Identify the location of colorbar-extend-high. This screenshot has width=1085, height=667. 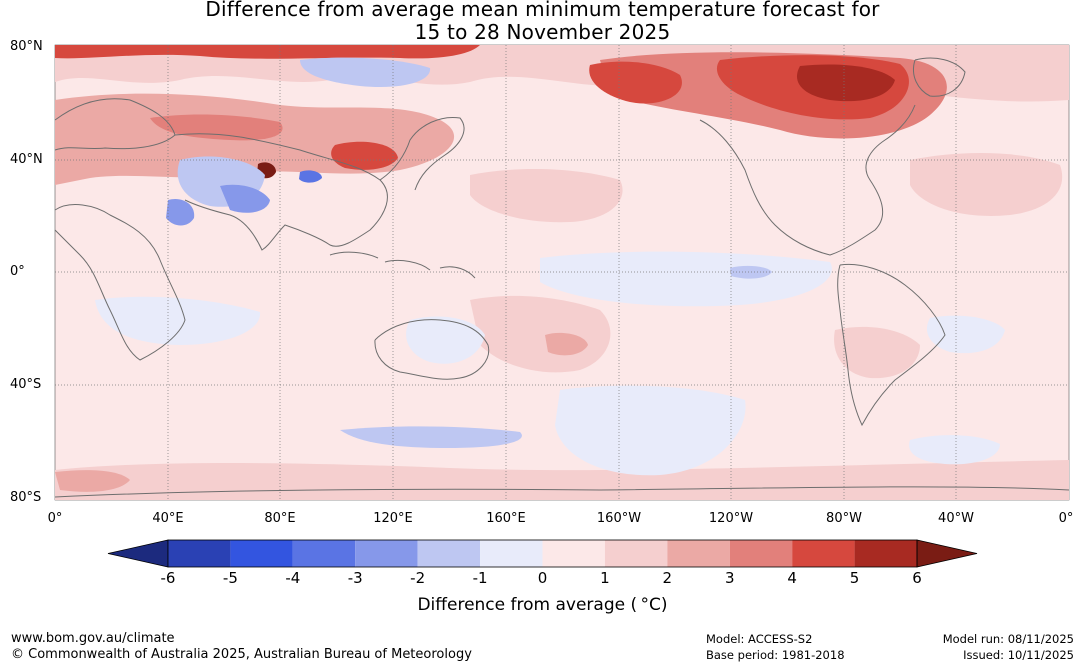
(947, 553).